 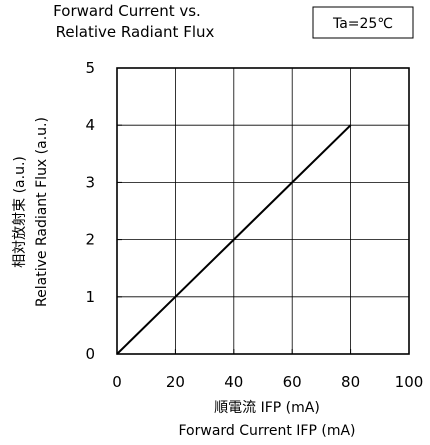 What do you see at coordinates (292, 382) in the screenshot?
I see `x-tick-label-3: 60` at bounding box center [292, 382].